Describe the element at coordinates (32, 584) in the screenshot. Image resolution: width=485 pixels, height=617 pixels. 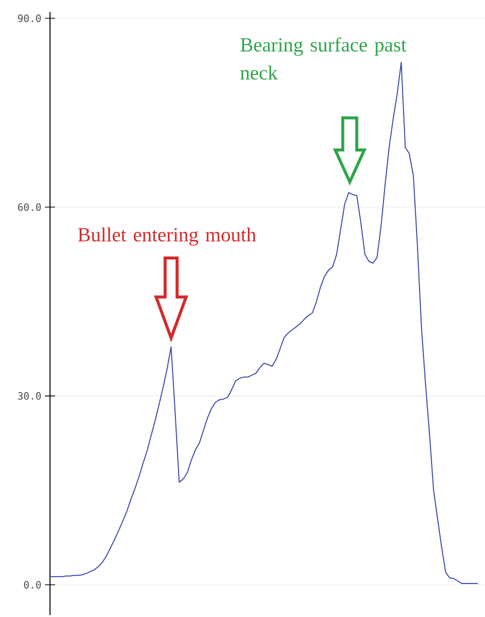
I see `y-tick-label: 0.0` at that location.